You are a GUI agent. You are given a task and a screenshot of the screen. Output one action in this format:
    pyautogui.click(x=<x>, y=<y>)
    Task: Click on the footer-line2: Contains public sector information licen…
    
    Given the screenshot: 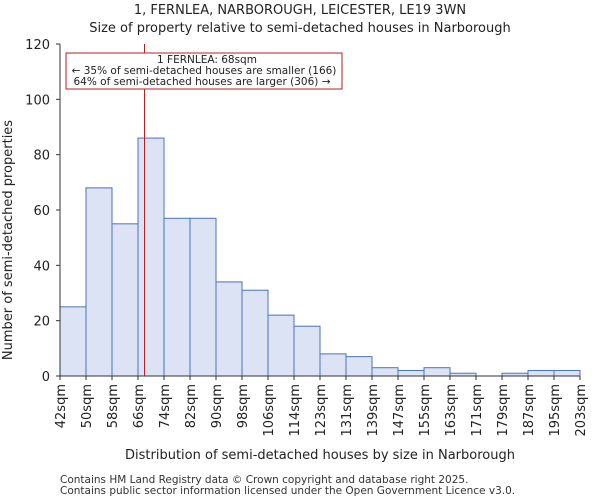 What is the action you would take?
    pyautogui.click(x=287, y=491)
    